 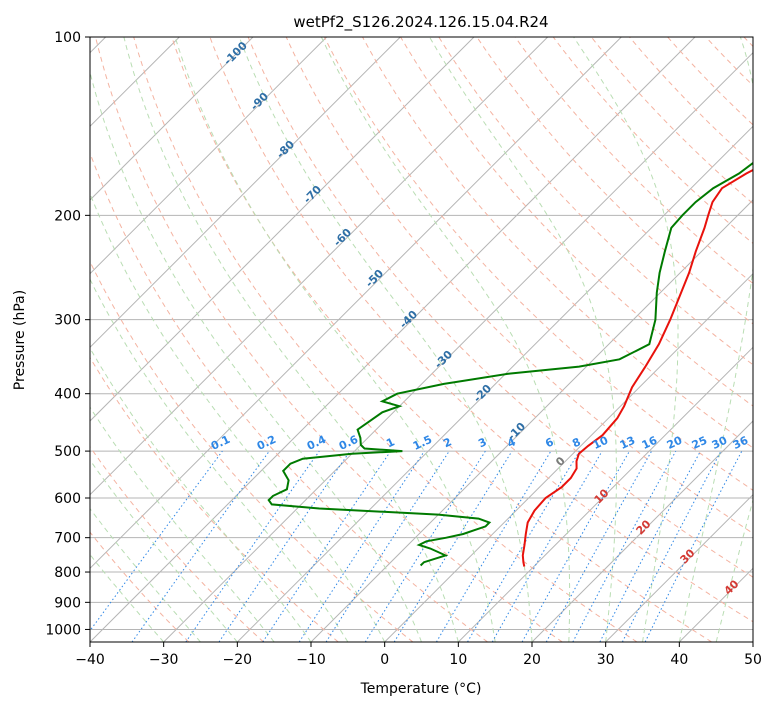 What do you see at coordinates (20, 340) in the screenshot?
I see `y-axis-label: Pressure (hPa)` at bounding box center [20, 340].